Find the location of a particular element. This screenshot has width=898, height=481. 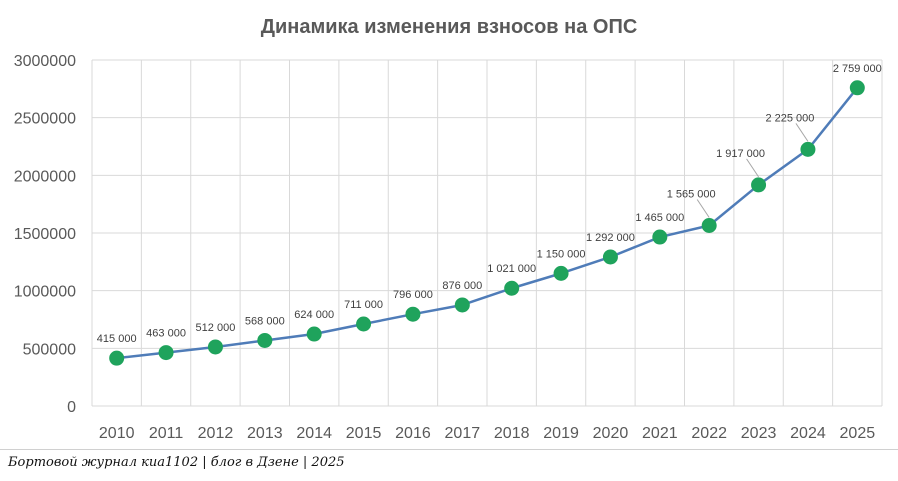

x-tick-label: 2012 is located at coordinates (216, 433).